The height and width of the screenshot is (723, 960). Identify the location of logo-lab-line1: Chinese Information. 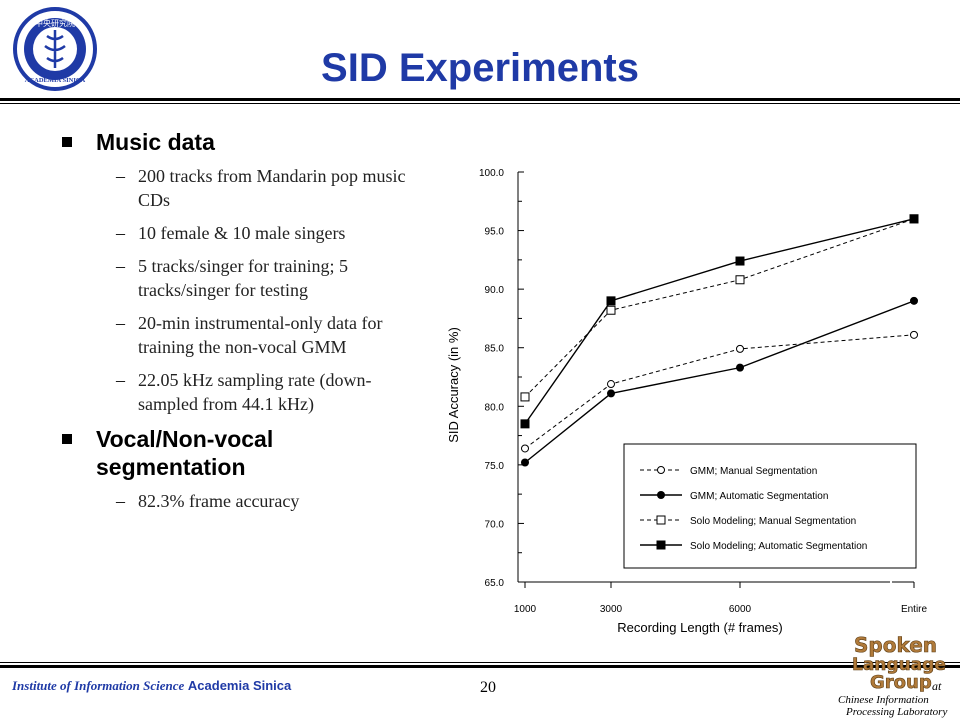
(883, 700).